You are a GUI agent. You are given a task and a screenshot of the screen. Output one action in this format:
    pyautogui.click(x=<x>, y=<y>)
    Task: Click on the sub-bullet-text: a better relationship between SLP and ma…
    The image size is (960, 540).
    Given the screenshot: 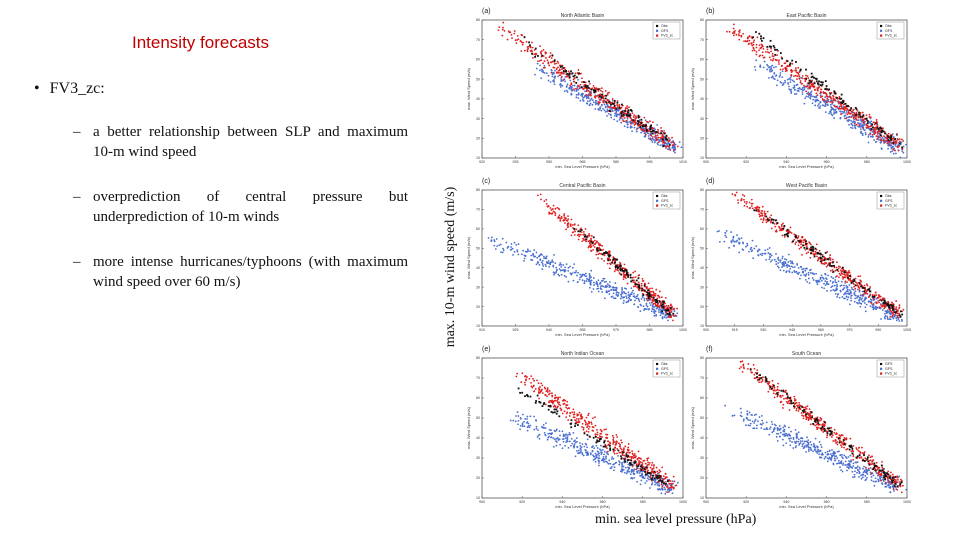 What is the action you would take?
    pyautogui.click(x=250, y=142)
    